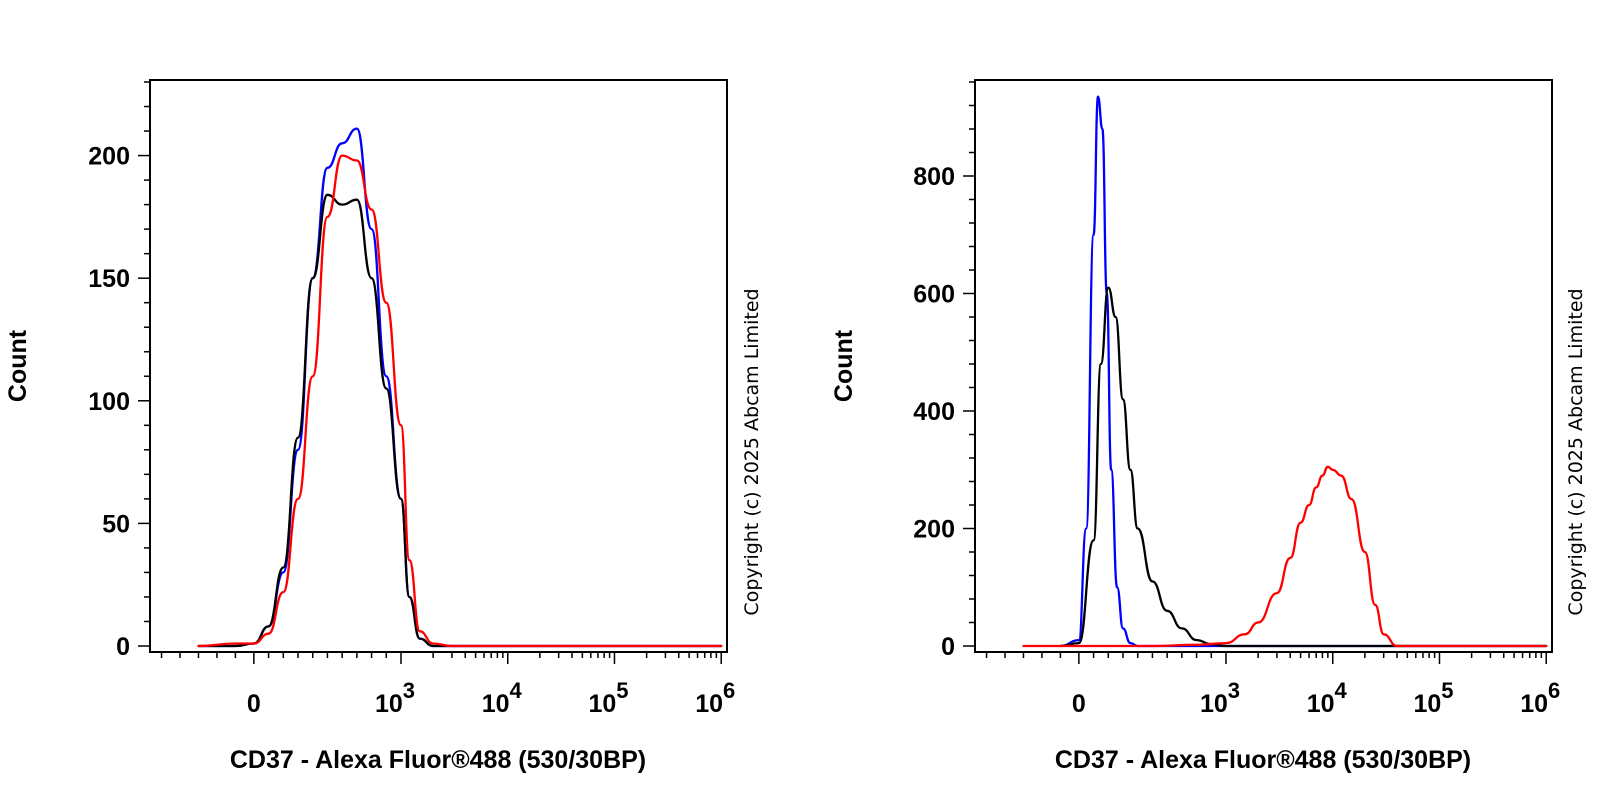 Image resolution: width=1600 pixels, height=800 pixels. I want to click on y-tick-label: 400, so click(934, 412).